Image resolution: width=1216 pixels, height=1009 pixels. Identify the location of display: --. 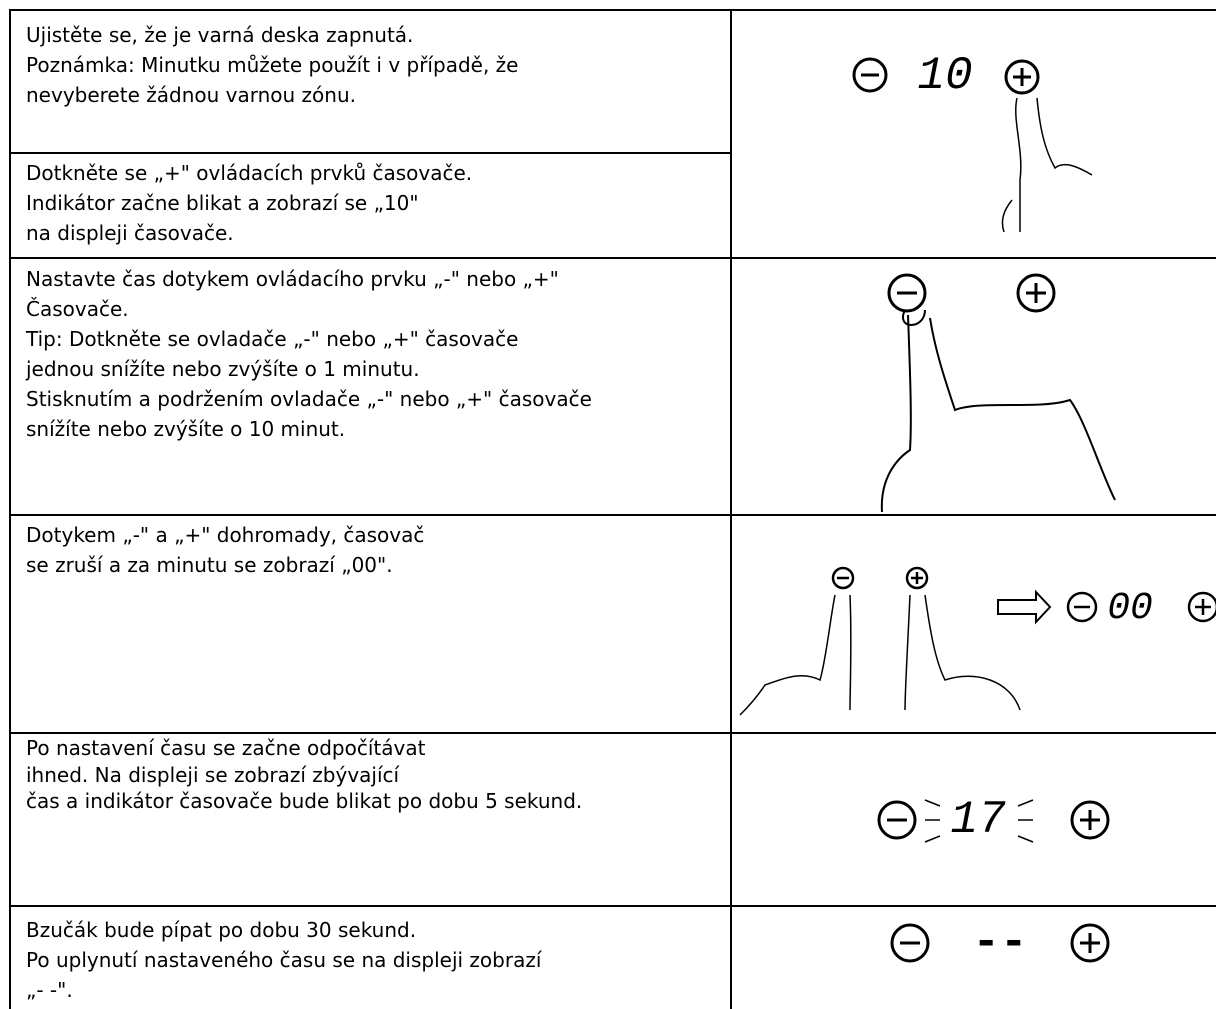
(999, 943).